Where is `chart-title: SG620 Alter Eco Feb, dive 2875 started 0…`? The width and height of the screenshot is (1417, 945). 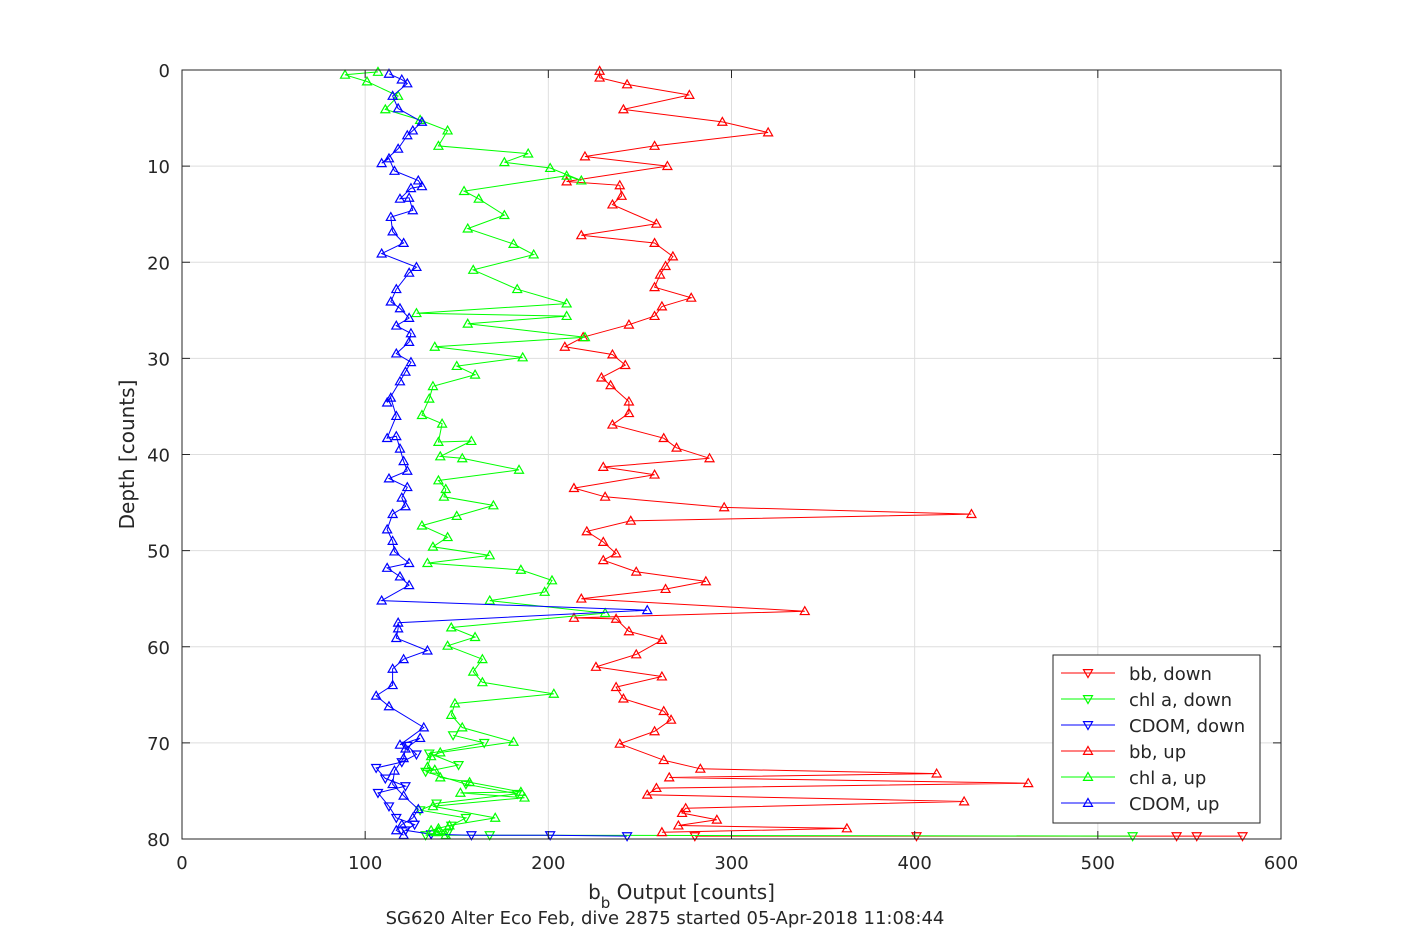 chart-title: SG620 Alter Eco Feb, dive 2875 started 0… is located at coordinates (665, 918).